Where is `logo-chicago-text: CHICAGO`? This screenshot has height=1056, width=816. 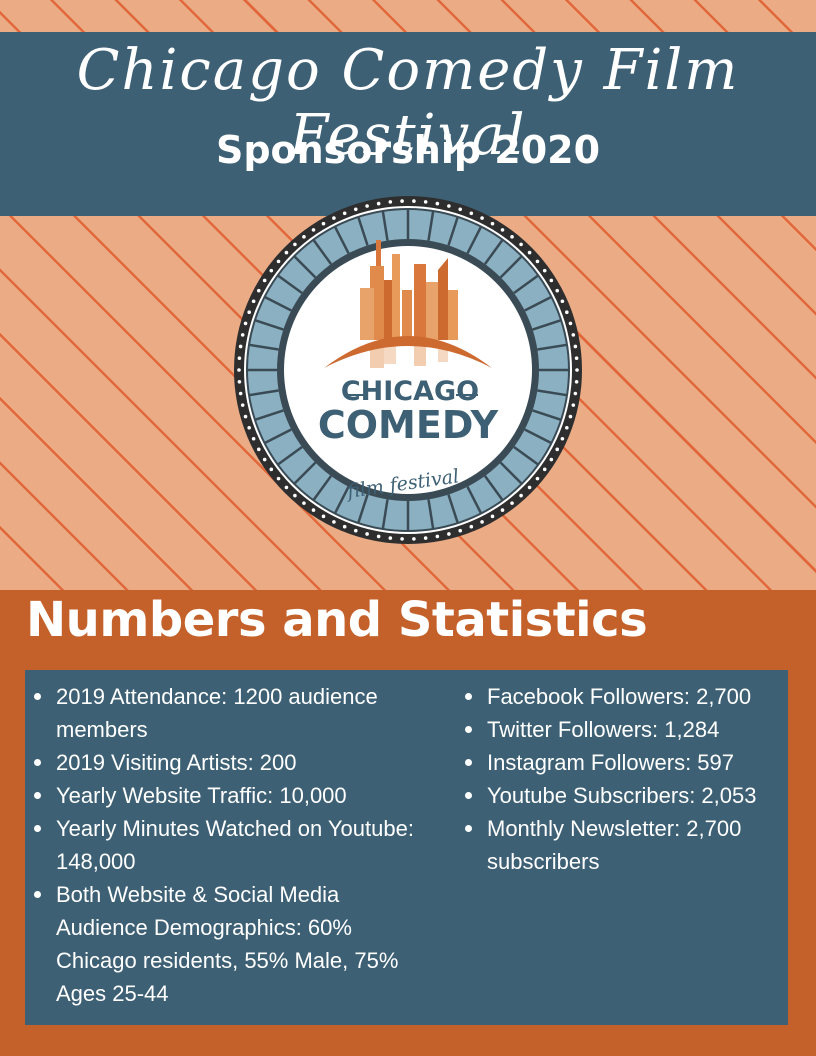 logo-chicago-text: CHICAGO is located at coordinates (410, 391).